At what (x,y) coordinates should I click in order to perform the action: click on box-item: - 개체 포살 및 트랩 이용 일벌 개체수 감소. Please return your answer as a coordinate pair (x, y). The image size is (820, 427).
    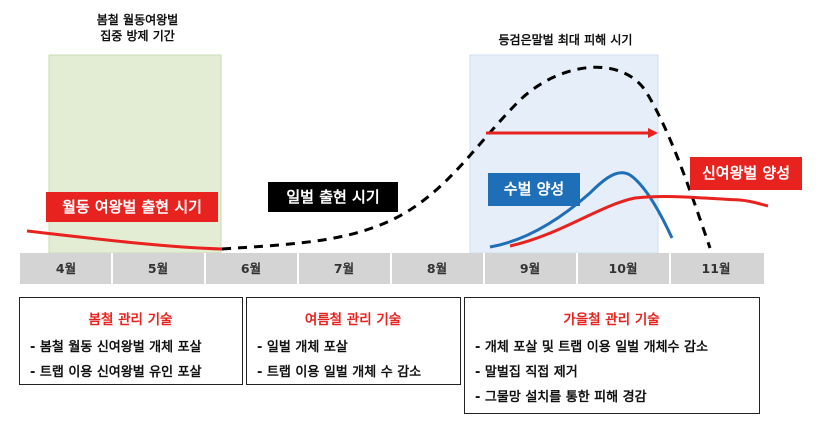
    Looking at the image, I should click on (591, 347).